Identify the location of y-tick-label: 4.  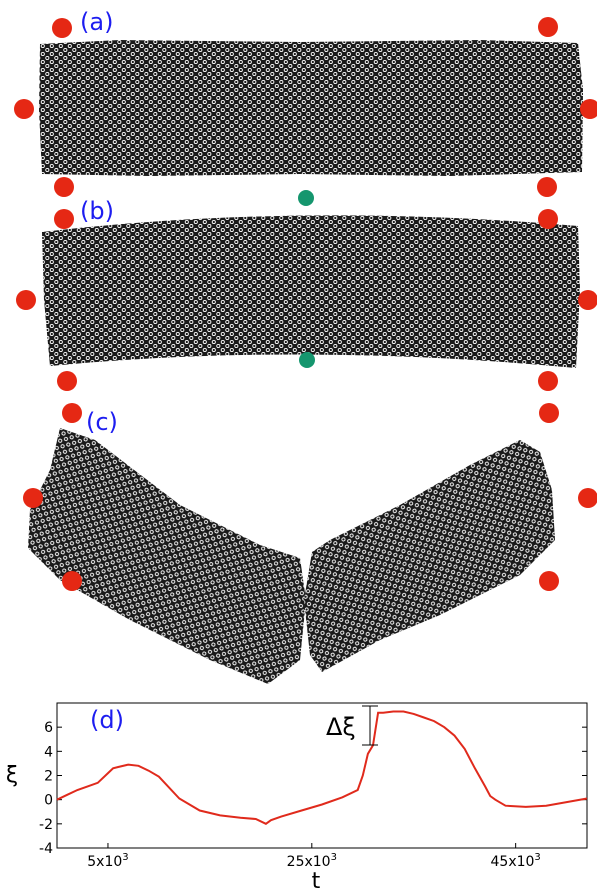
(48, 752).